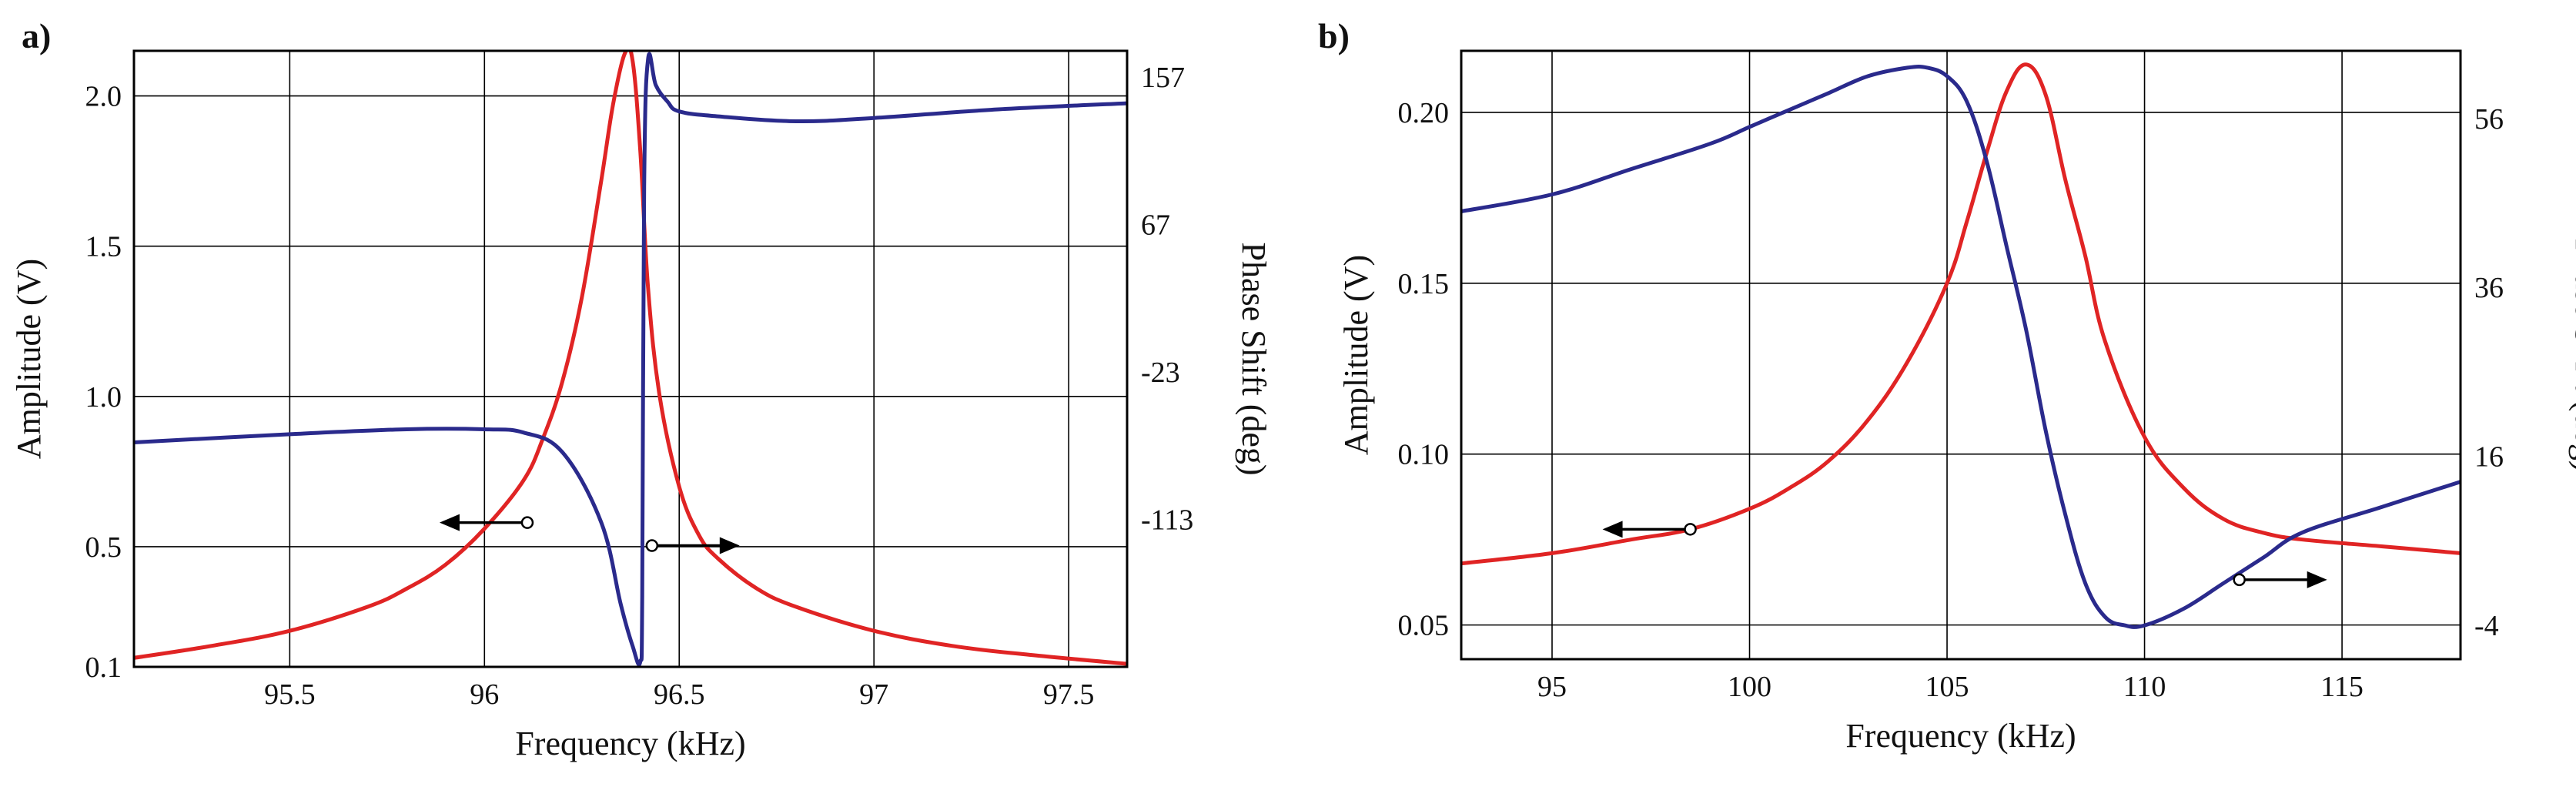 This screenshot has width=2576, height=787. What do you see at coordinates (1160, 373) in the screenshot?
I see `y-right-tick-label: -23` at bounding box center [1160, 373].